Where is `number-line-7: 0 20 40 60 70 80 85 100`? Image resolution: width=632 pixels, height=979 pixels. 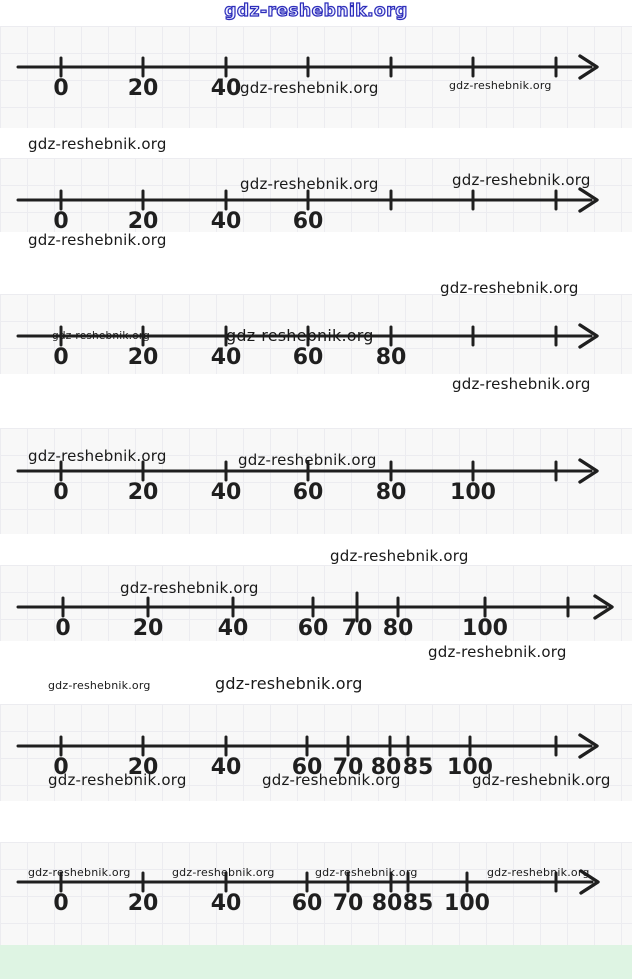 number-line-7: 0 20 40 60 70 80 85 100 is located at coordinates (308, 892).